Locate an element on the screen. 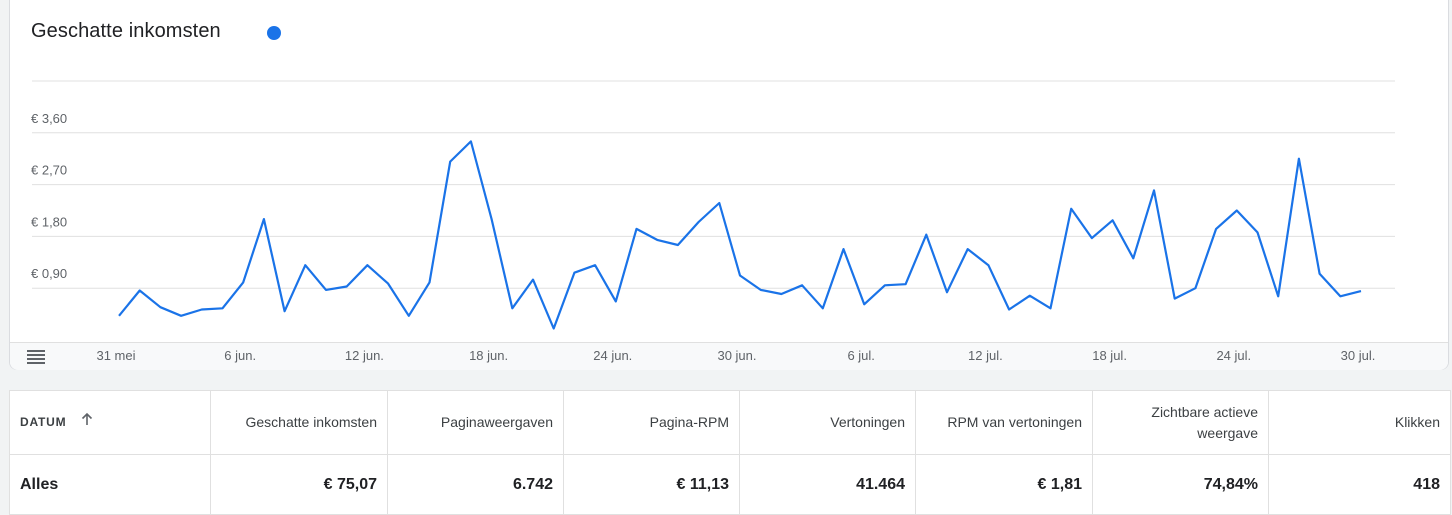  chart-title: Geschatte inkomsten is located at coordinates (126, 31).